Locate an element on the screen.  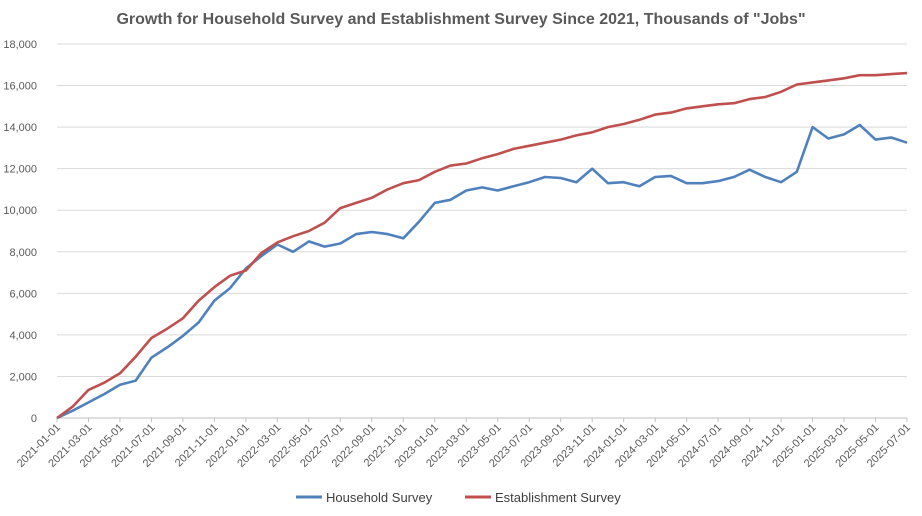
y-tick-label: 4,000 is located at coordinates (23, 336).